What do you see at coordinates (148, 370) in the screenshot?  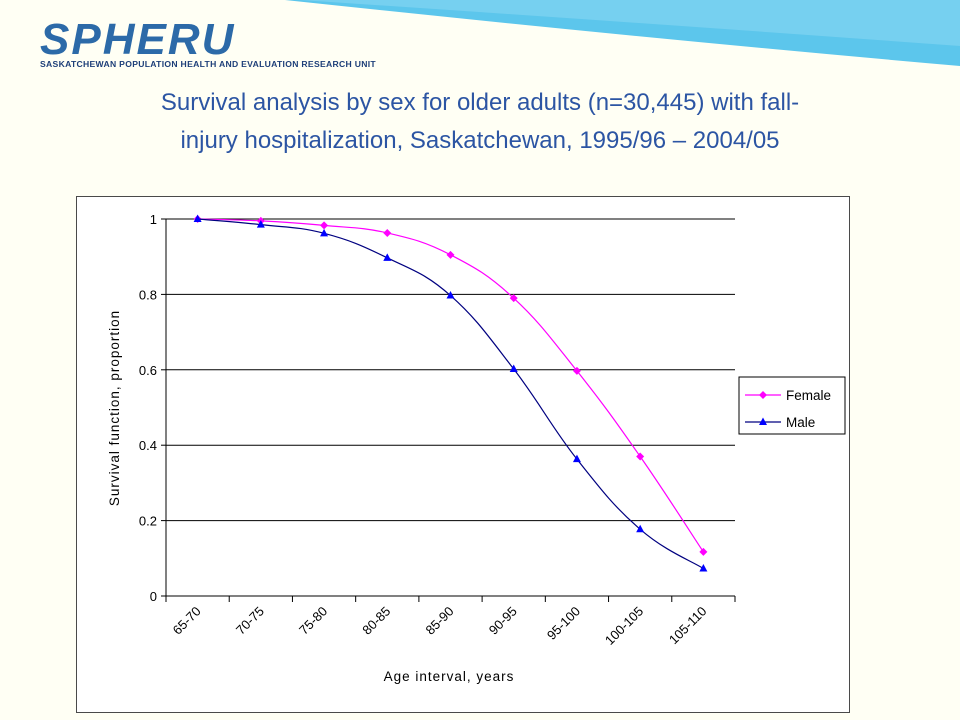 I see `y-tick-label: 0.6` at bounding box center [148, 370].